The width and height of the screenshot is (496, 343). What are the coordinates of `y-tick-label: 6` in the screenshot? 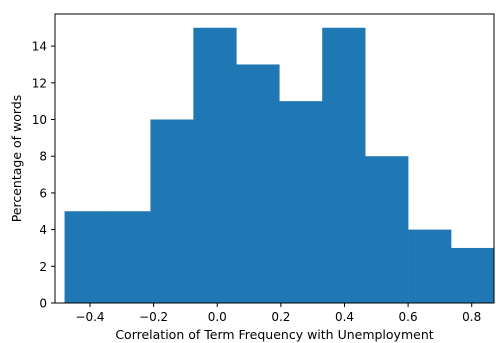 It's located at (43, 193).